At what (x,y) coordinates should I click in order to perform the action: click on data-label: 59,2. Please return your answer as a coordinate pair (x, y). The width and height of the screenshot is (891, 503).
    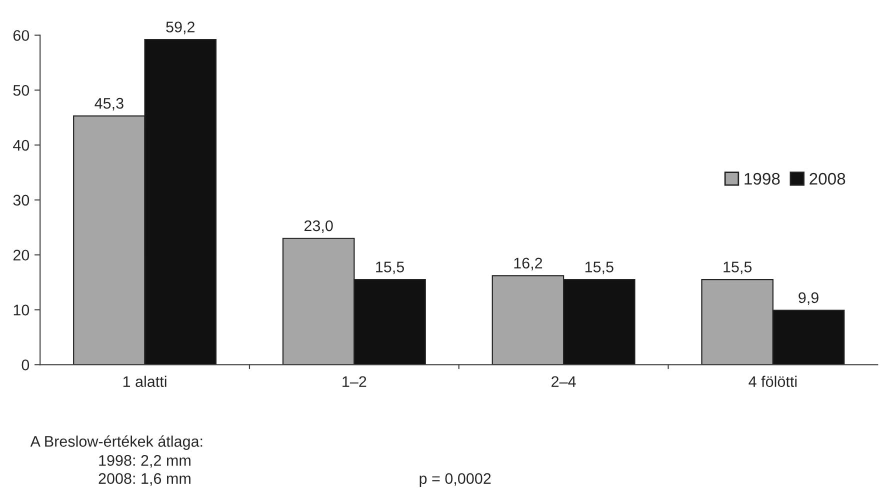
    Looking at the image, I should click on (180, 28).